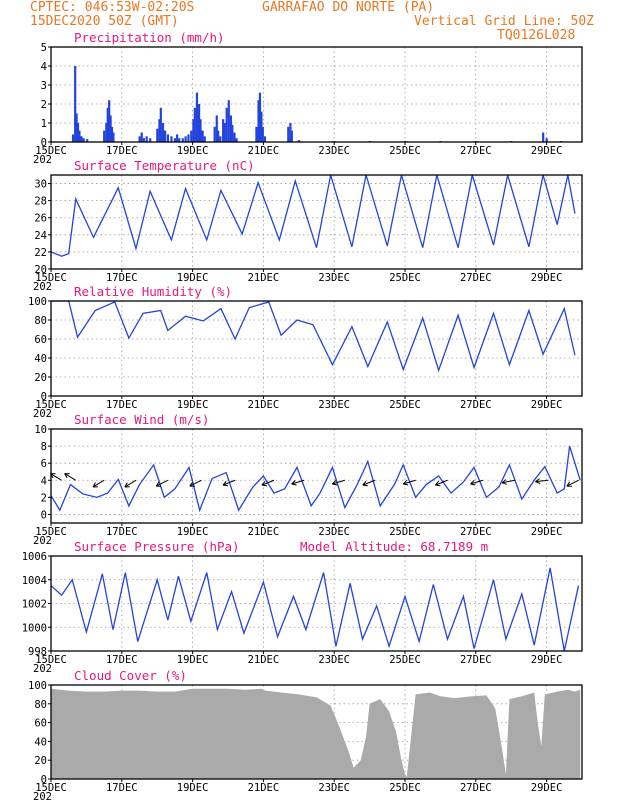 The image size is (618, 800). Describe the element at coordinates (40, 321) in the screenshot. I see `y-tick-label: 80` at that location.